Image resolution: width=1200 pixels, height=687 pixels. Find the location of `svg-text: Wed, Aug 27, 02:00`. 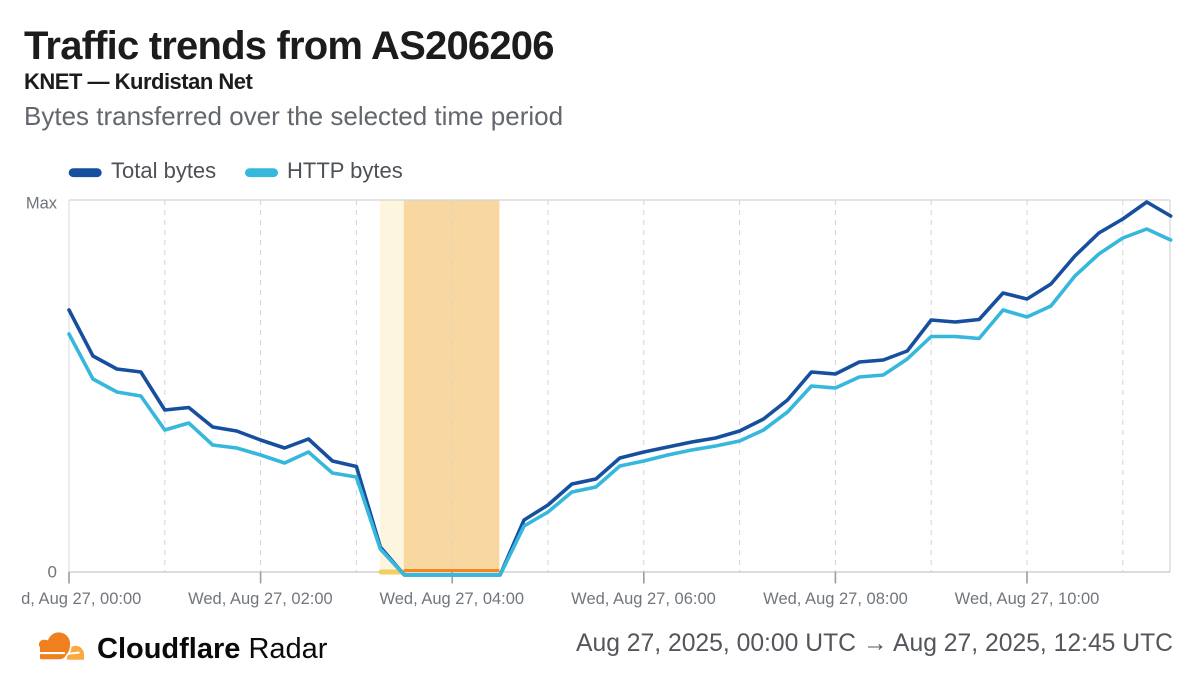

svg-text: Wed, Aug 27, 02:00 is located at coordinates (260, 599).